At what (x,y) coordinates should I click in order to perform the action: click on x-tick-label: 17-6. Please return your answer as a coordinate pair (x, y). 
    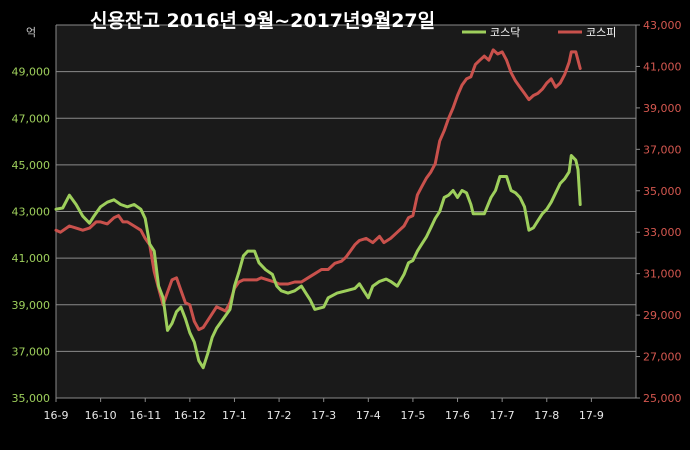
    Looking at the image, I should click on (457, 415).